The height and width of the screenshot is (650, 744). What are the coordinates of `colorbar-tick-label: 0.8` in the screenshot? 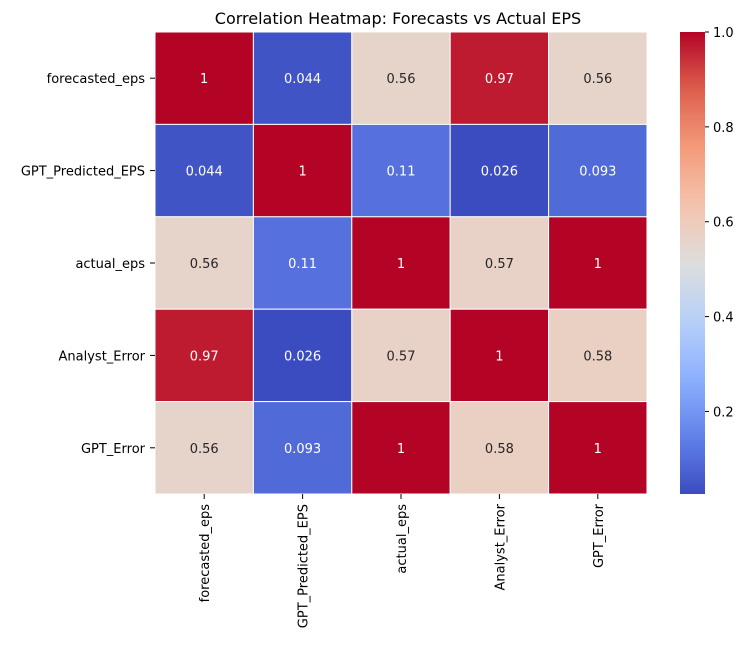 It's located at (723, 128).